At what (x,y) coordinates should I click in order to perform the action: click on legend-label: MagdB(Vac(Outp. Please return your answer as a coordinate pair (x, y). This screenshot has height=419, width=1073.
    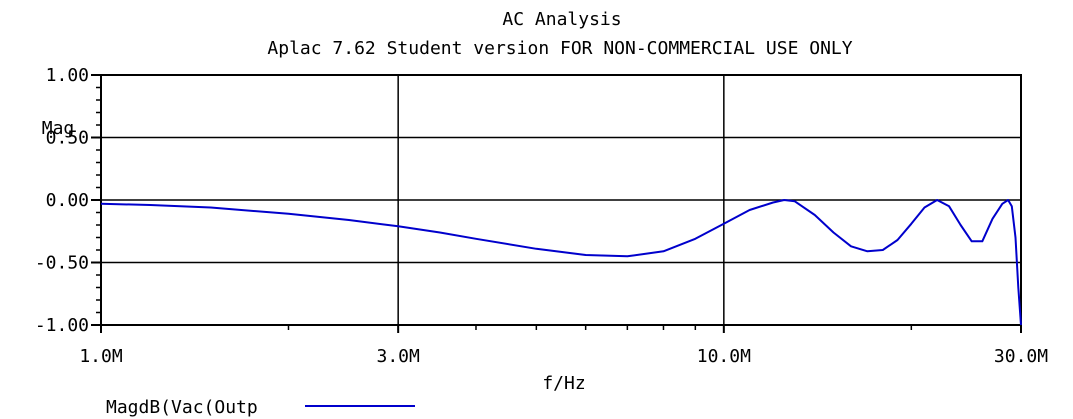
    Looking at the image, I should click on (182, 407).